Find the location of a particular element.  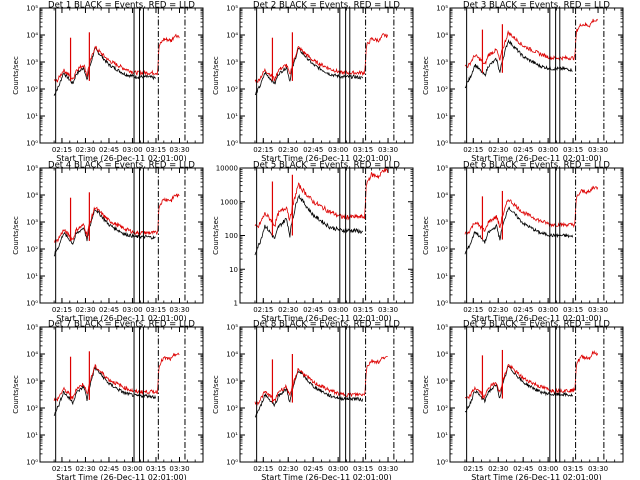

panel-title: Det 8 BLACK = Events, RED = LLD is located at coordinates (326, 325).